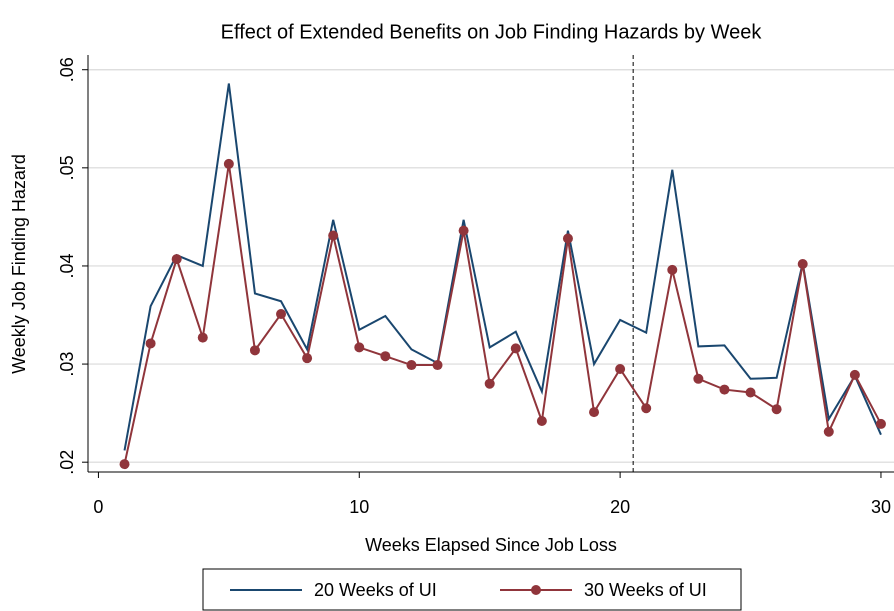 The height and width of the screenshot is (611, 894). Describe the element at coordinates (881, 507) in the screenshot. I see `x-tick-label: 30` at that location.